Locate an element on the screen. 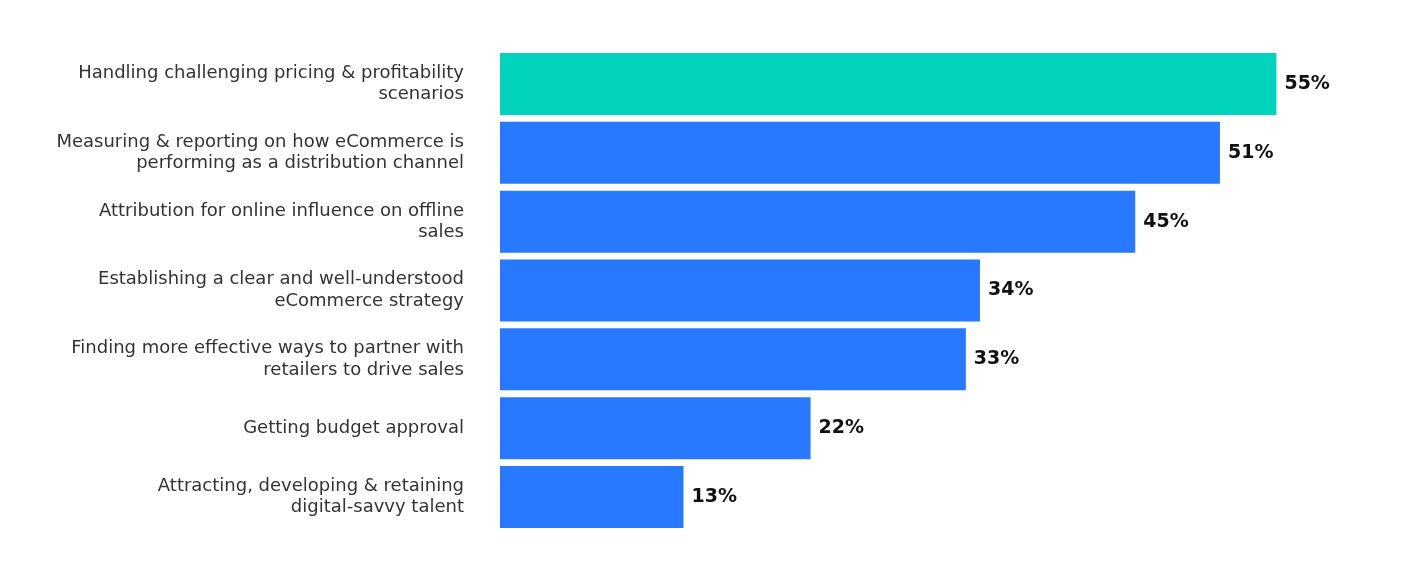 Image resolution: width=1413 pixels, height=581 pixels. y-tick-label: Measuring & reporting on how eCommerce is performing as a distribution channel is located at coordinates (260, 151).